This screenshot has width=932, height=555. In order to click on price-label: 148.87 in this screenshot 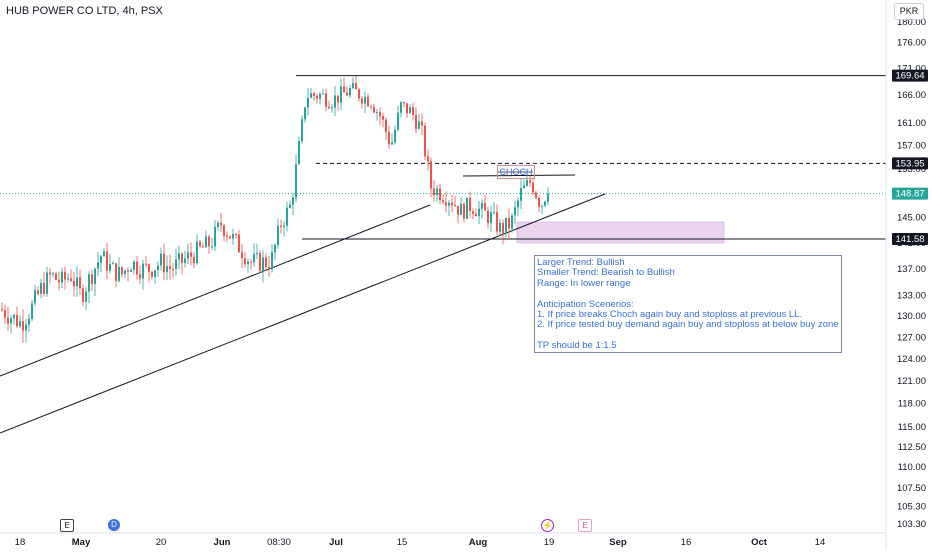, I will do `click(909, 194)`.